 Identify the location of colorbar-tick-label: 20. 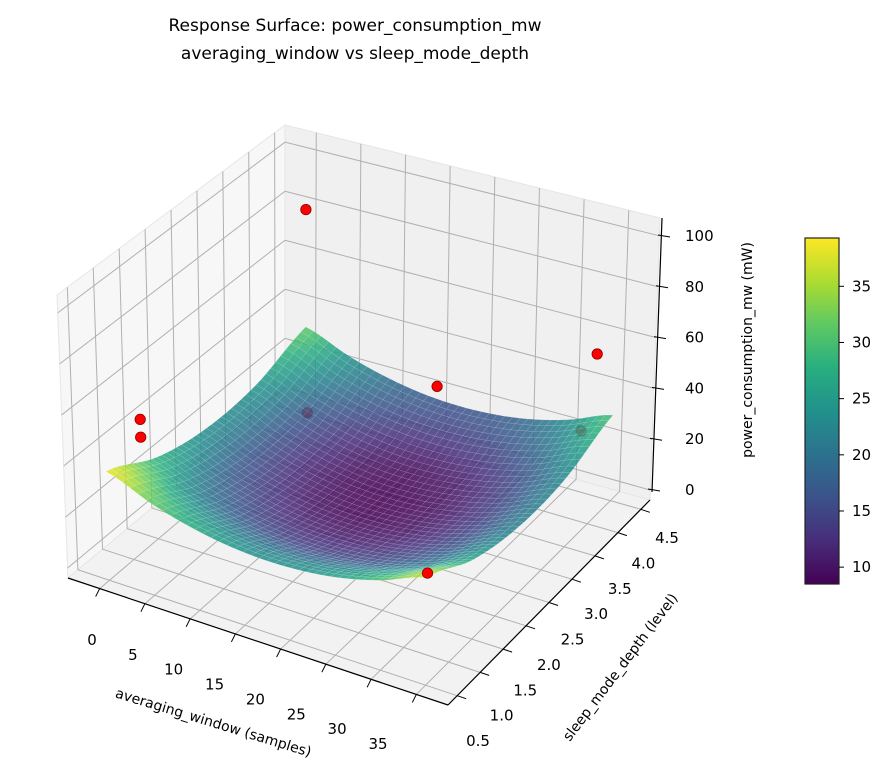
(861, 455).